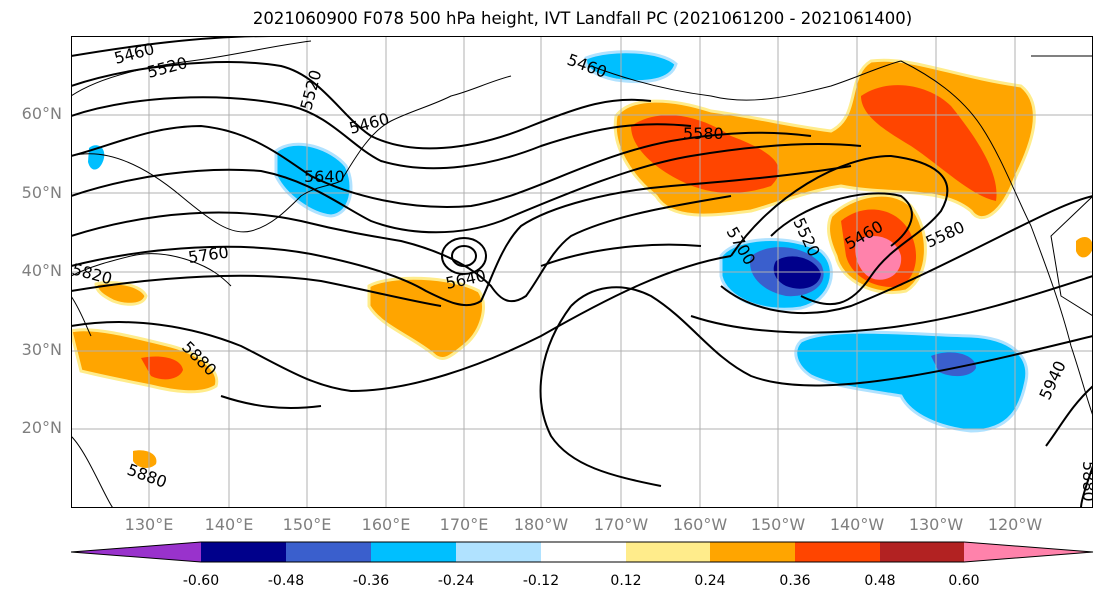  What do you see at coordinates (795, 581) in the screenshot?
I see `colorbar-tick-label: 0.36` at bounding box center [795, 581].